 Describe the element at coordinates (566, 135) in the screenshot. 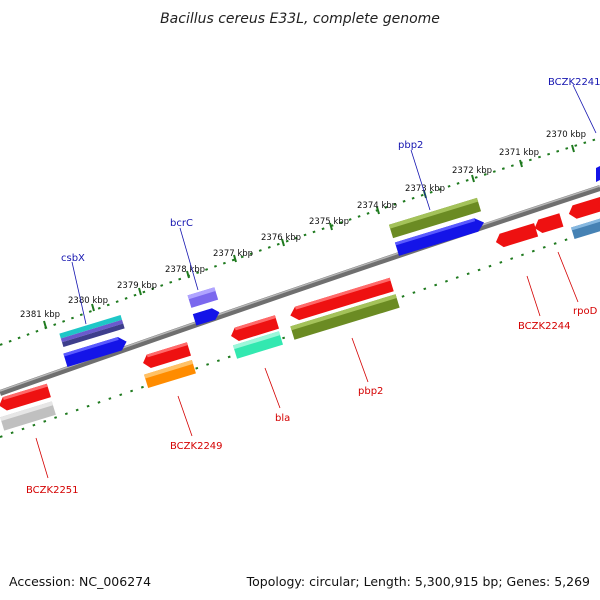

I see `tick-label: 2370 kbp` at that location.